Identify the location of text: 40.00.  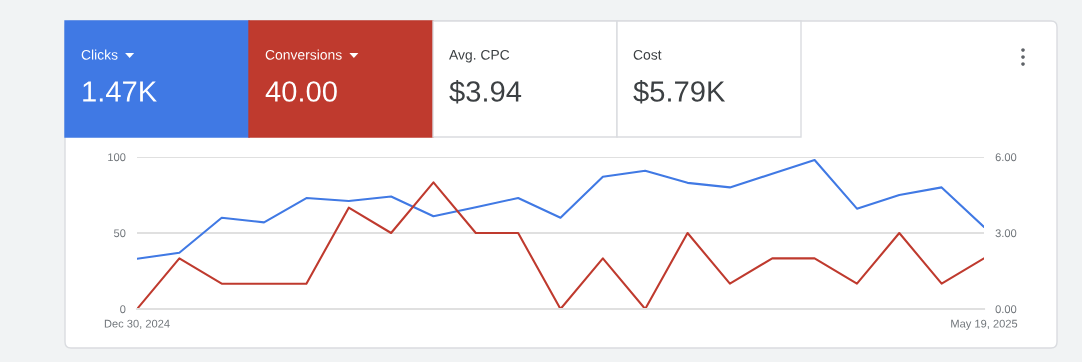
(301, 91).